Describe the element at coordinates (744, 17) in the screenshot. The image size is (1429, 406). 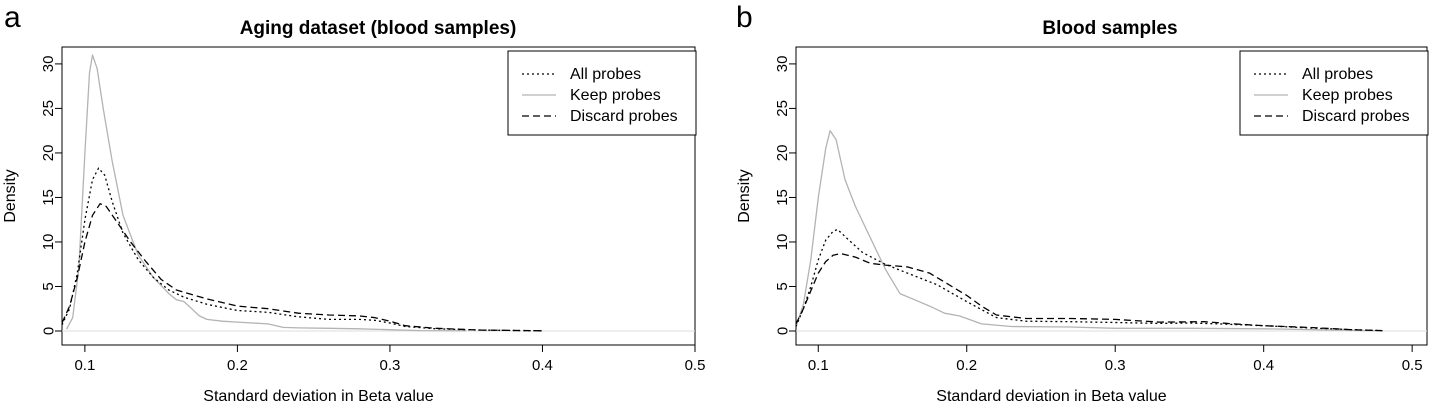
I see `panel-letter: b` at that location.